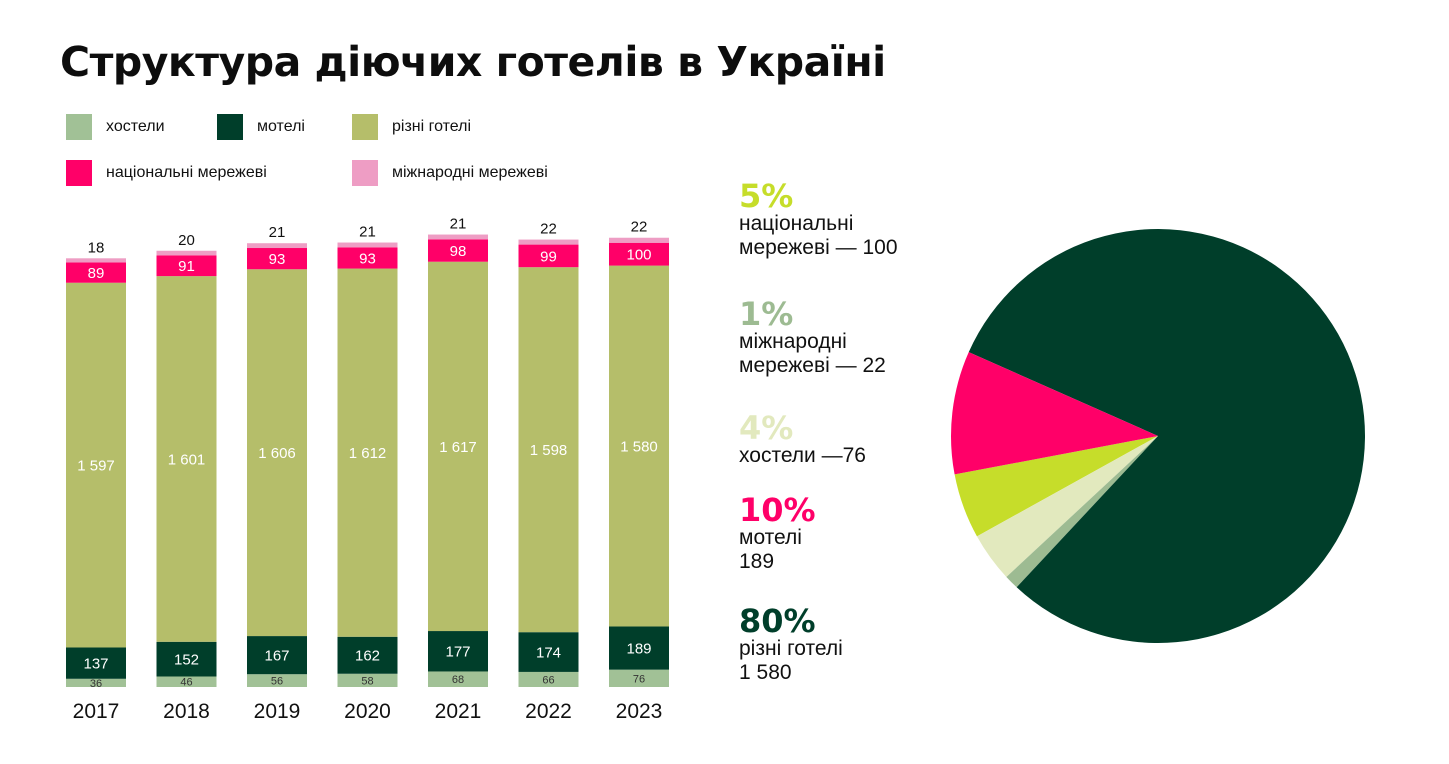 The width and height of the screenshot is (1449, 764). I want to click on legend-label-national: національні мережеві, so click(186, 172).